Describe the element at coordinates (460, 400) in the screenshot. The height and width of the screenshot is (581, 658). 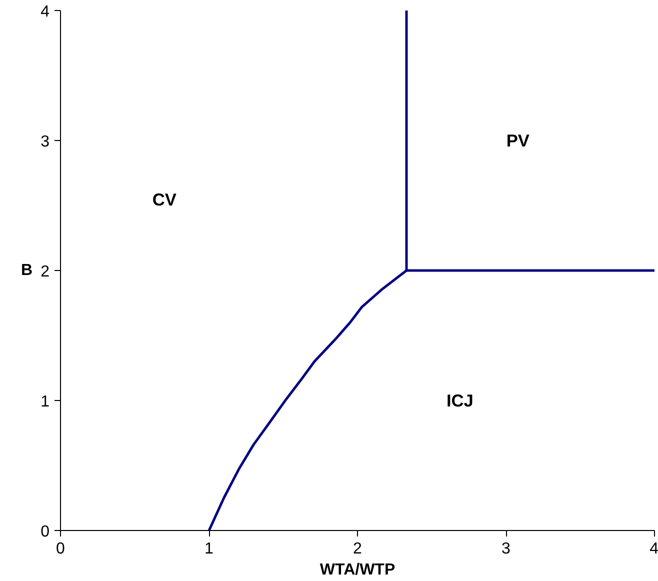
I see `annotation: ICJ` at that location.